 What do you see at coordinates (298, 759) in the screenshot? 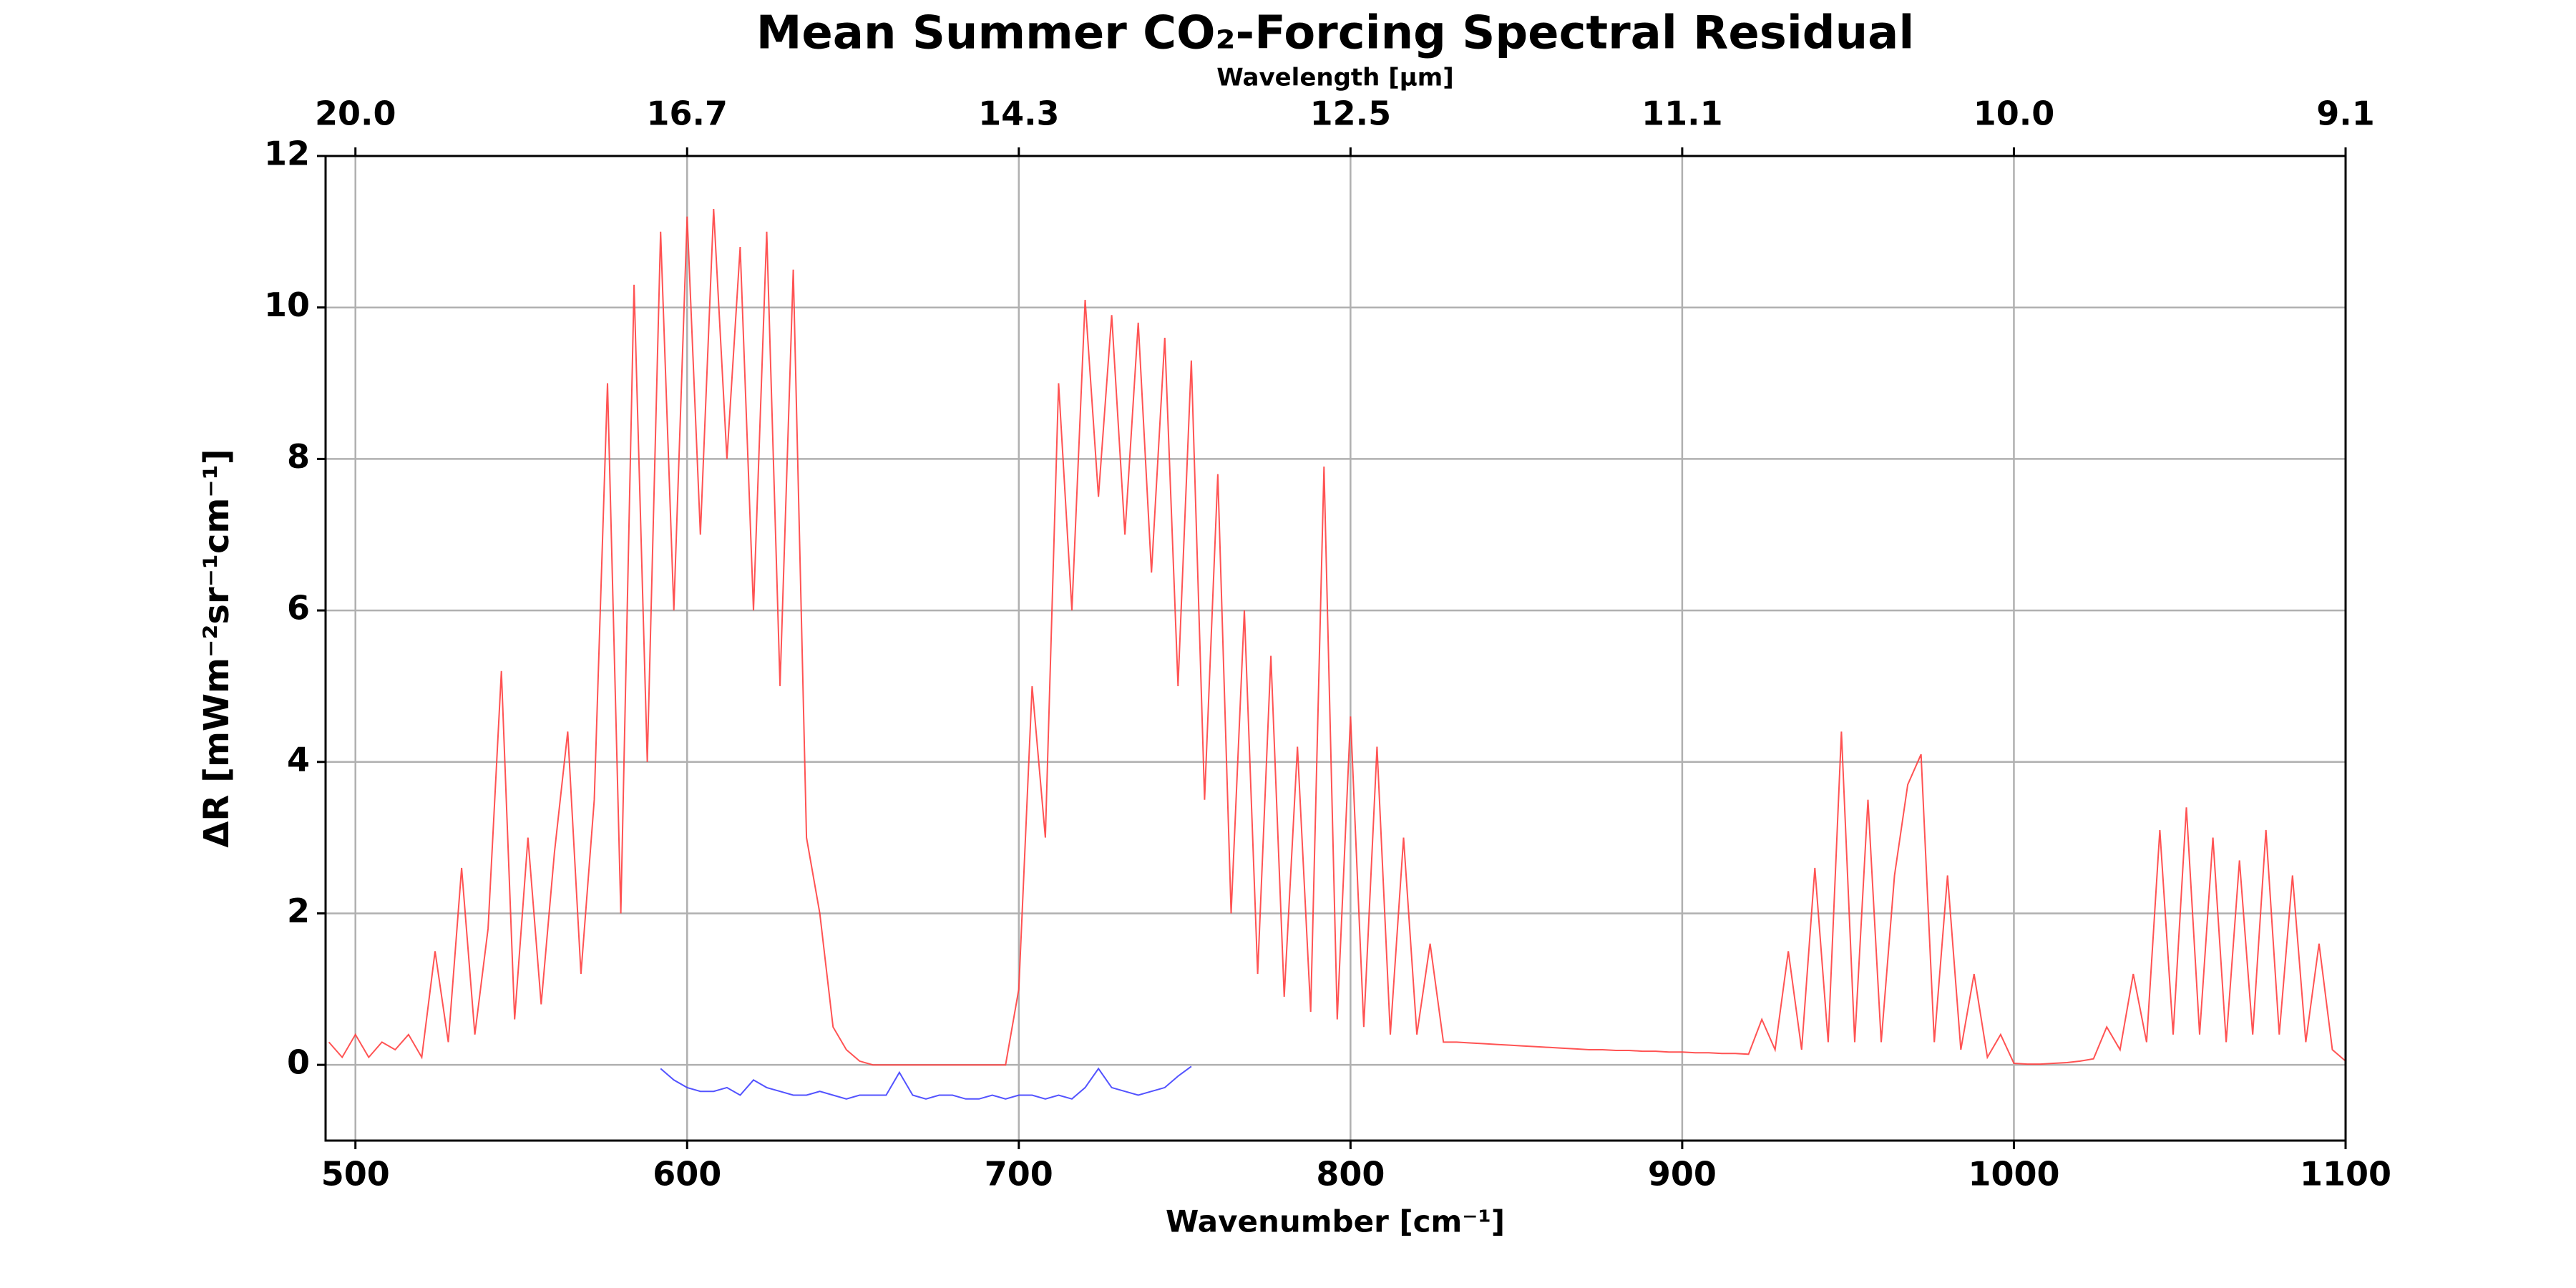
I see `y-tick-label: 4` at bounding box center [298, 759].